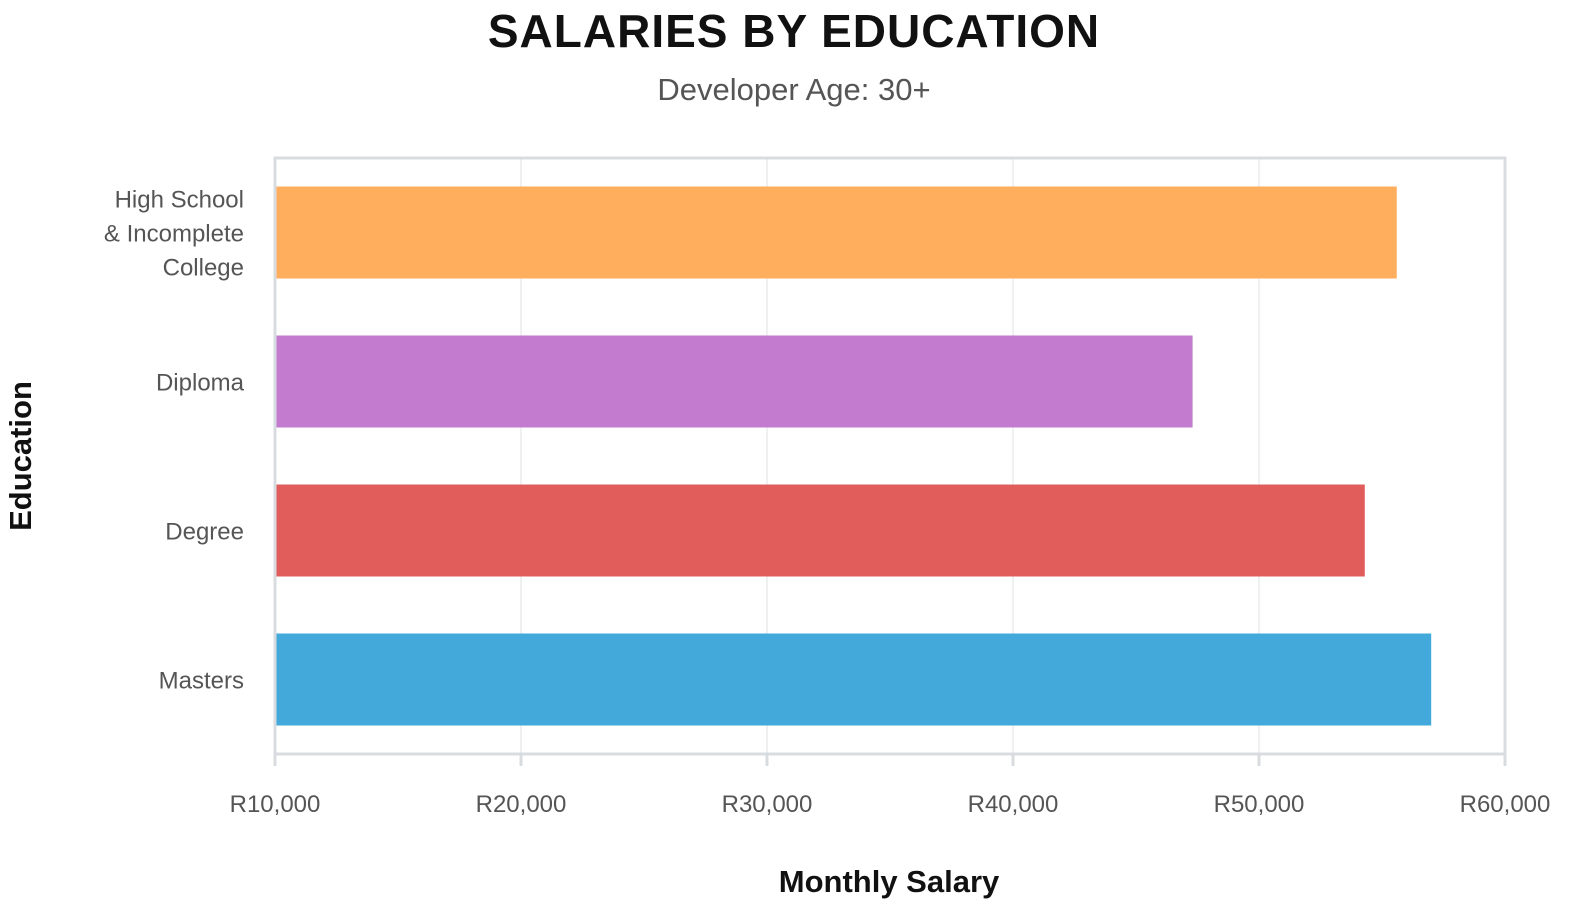 The width and height of the screenshot is (1588, 916). What do you see at coordinates (889, 881) in the screenshot?
I see `x-axis-title: Monthly Salary` at bounding box center [889, 881].